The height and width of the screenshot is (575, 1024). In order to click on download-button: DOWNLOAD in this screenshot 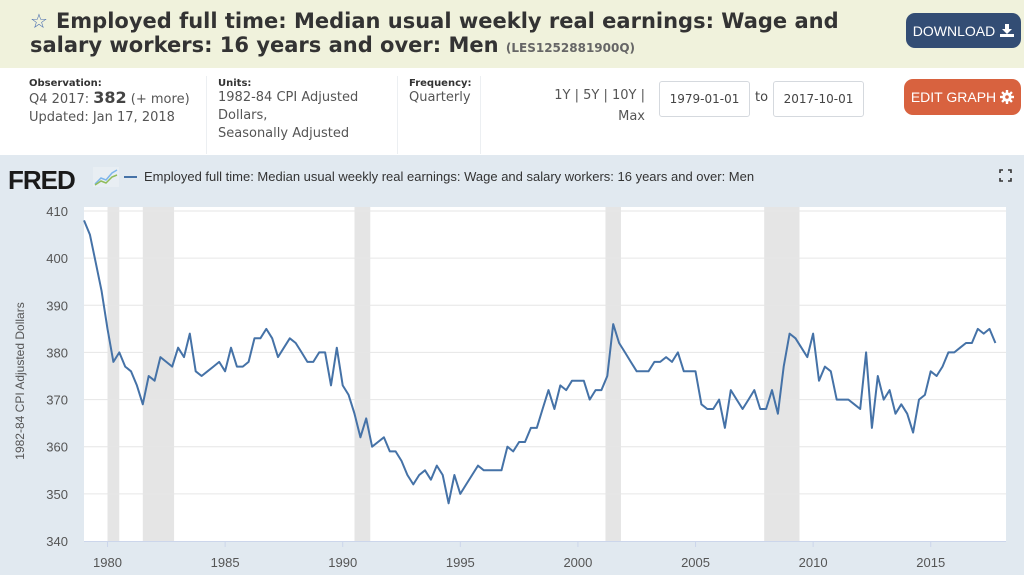, I will do `click(963, 30)`.